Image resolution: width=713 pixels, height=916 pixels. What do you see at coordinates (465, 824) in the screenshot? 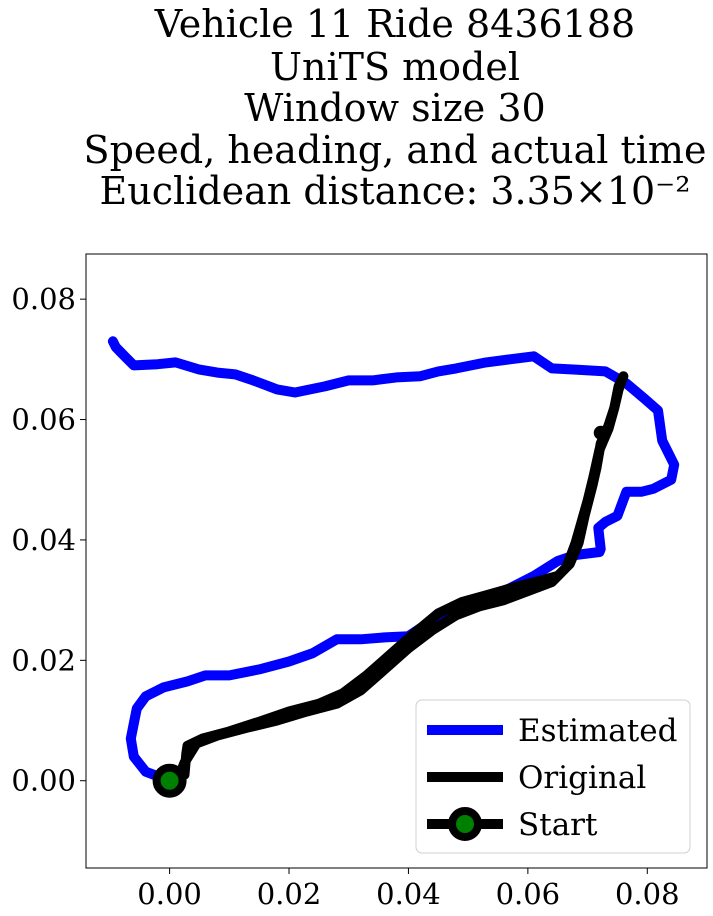
I see `legend-marker-start` at bounding box center [465, 824].